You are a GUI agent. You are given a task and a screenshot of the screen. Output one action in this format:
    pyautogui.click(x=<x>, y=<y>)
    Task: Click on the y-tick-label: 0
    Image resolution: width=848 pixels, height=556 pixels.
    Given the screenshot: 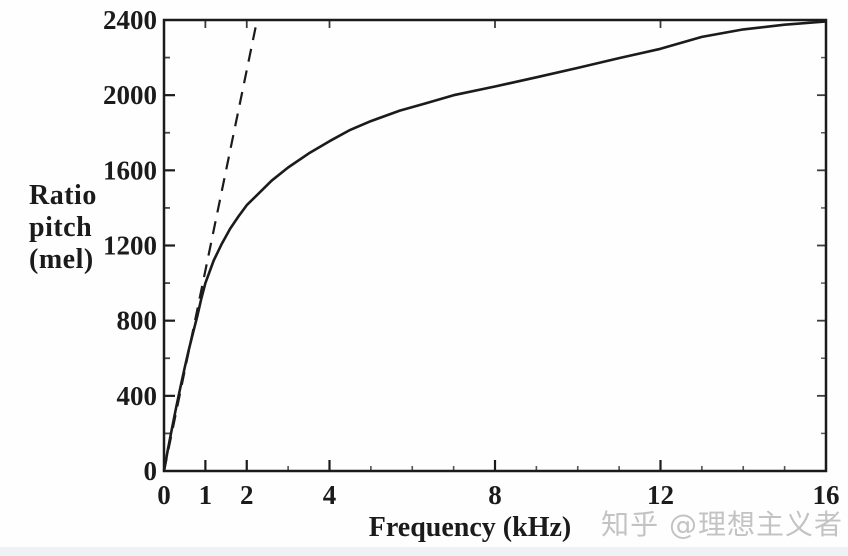 What is the action you would take?
    pyautogui.click(x=151, y=471)
    